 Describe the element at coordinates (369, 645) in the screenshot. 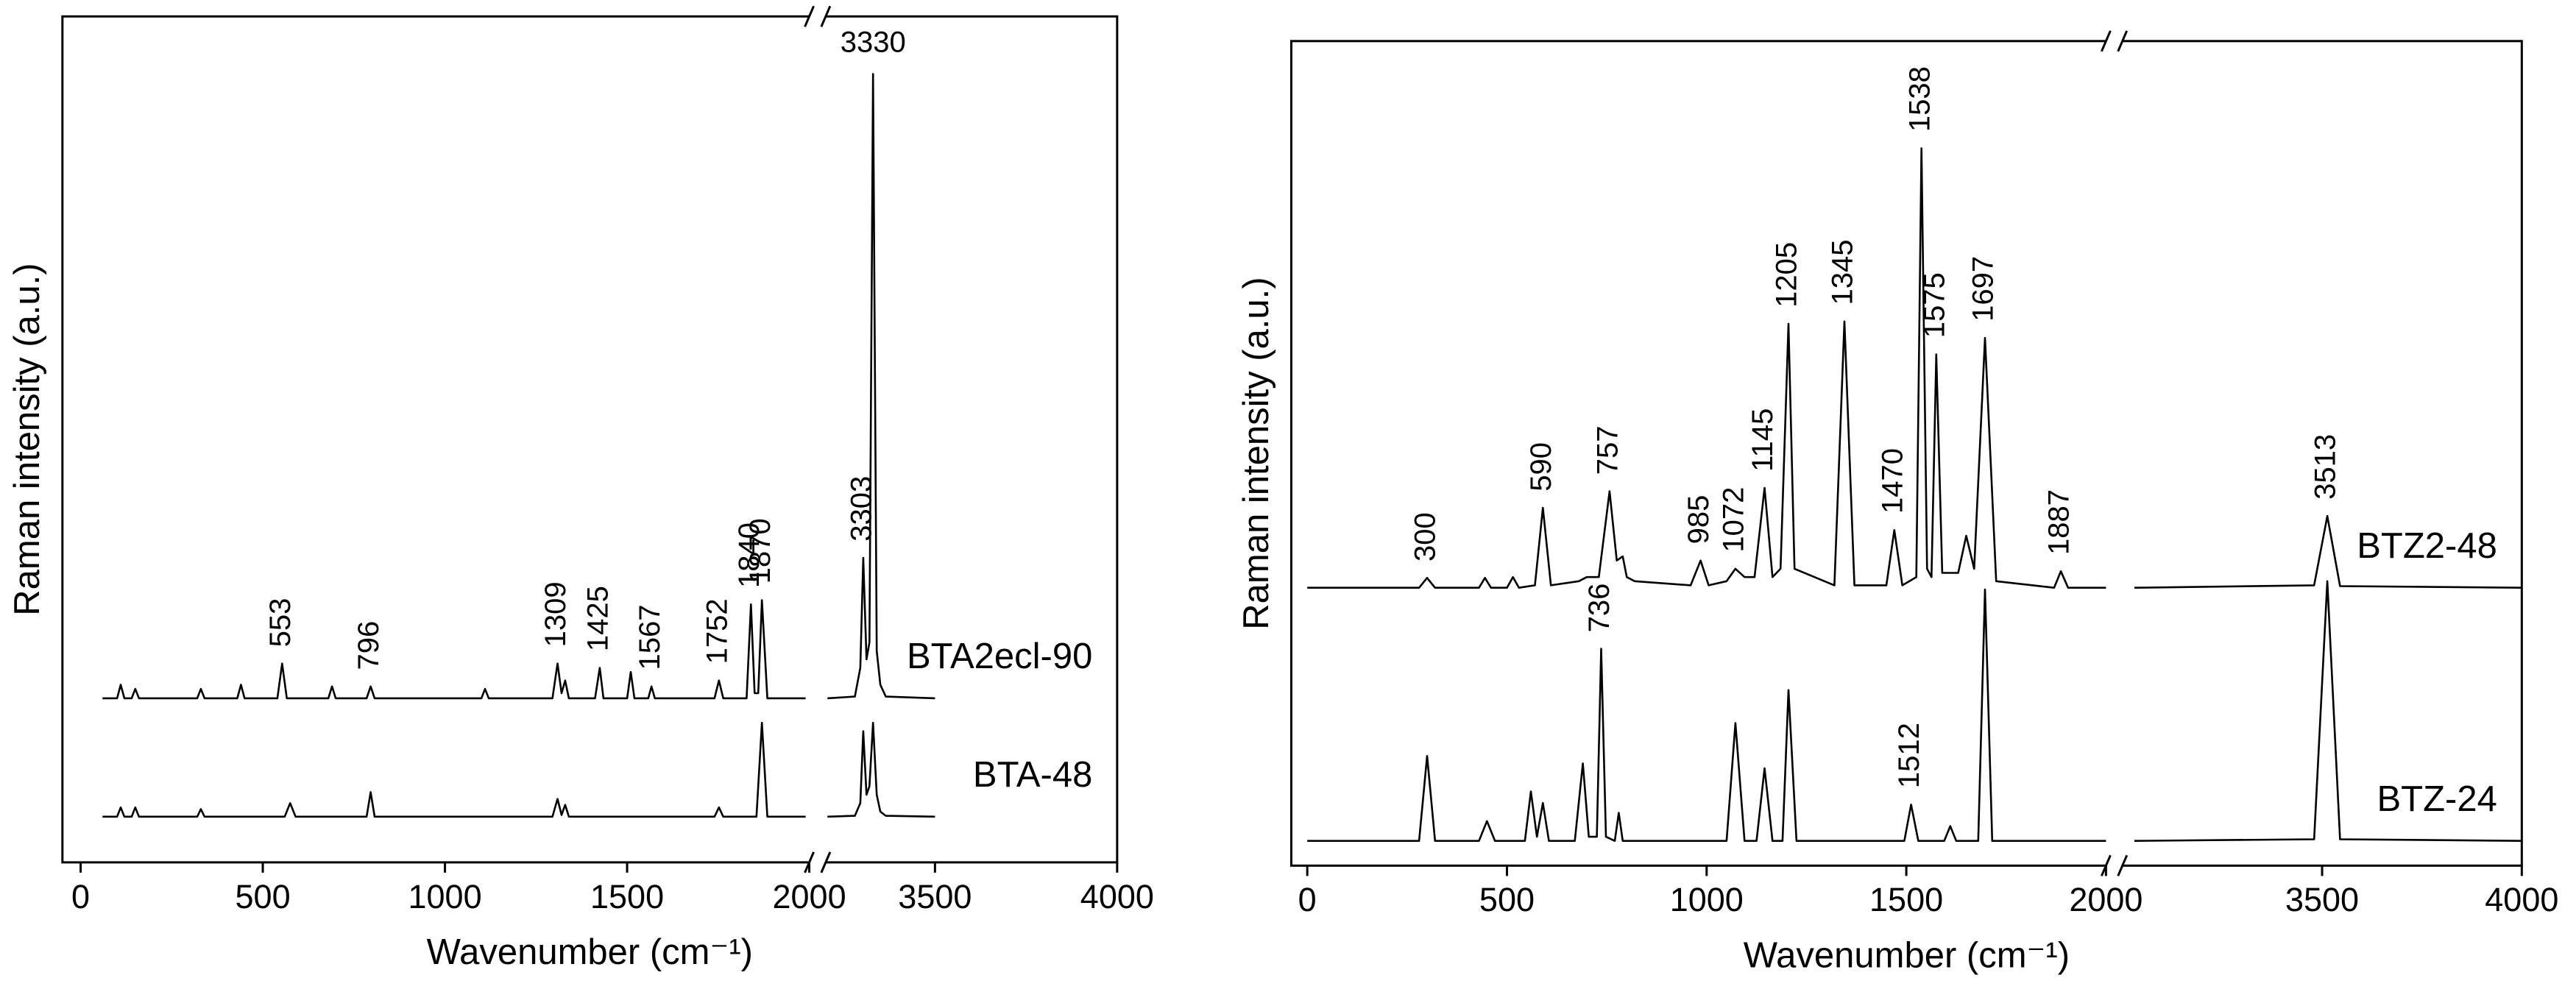

I see `peak-label: 796` at that location.